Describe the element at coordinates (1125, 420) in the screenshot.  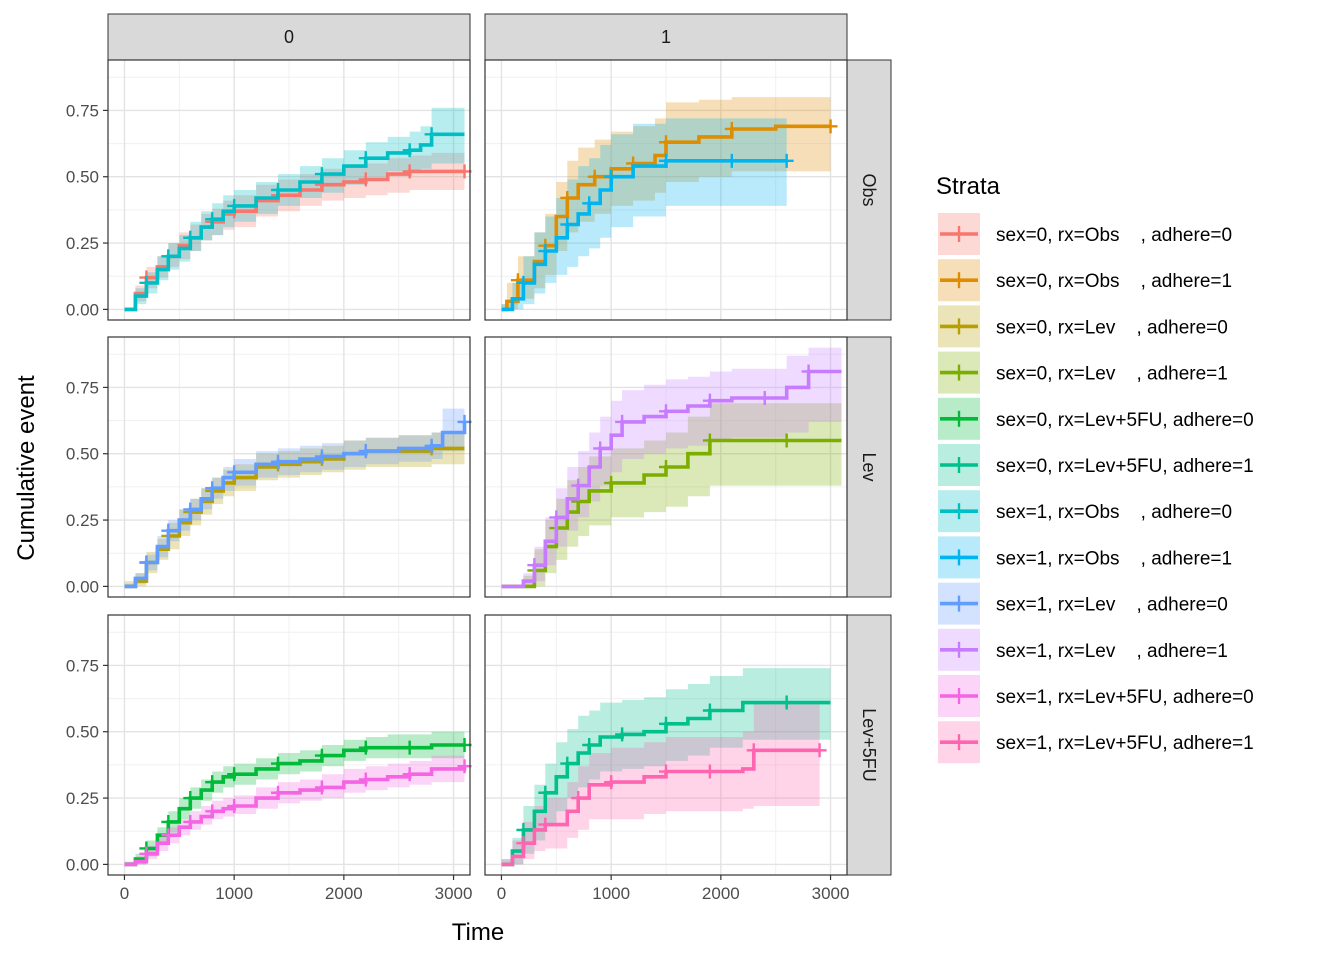
I see `legend-label: sex=0, rx=Lev+5FU, adhere=0` at that location.